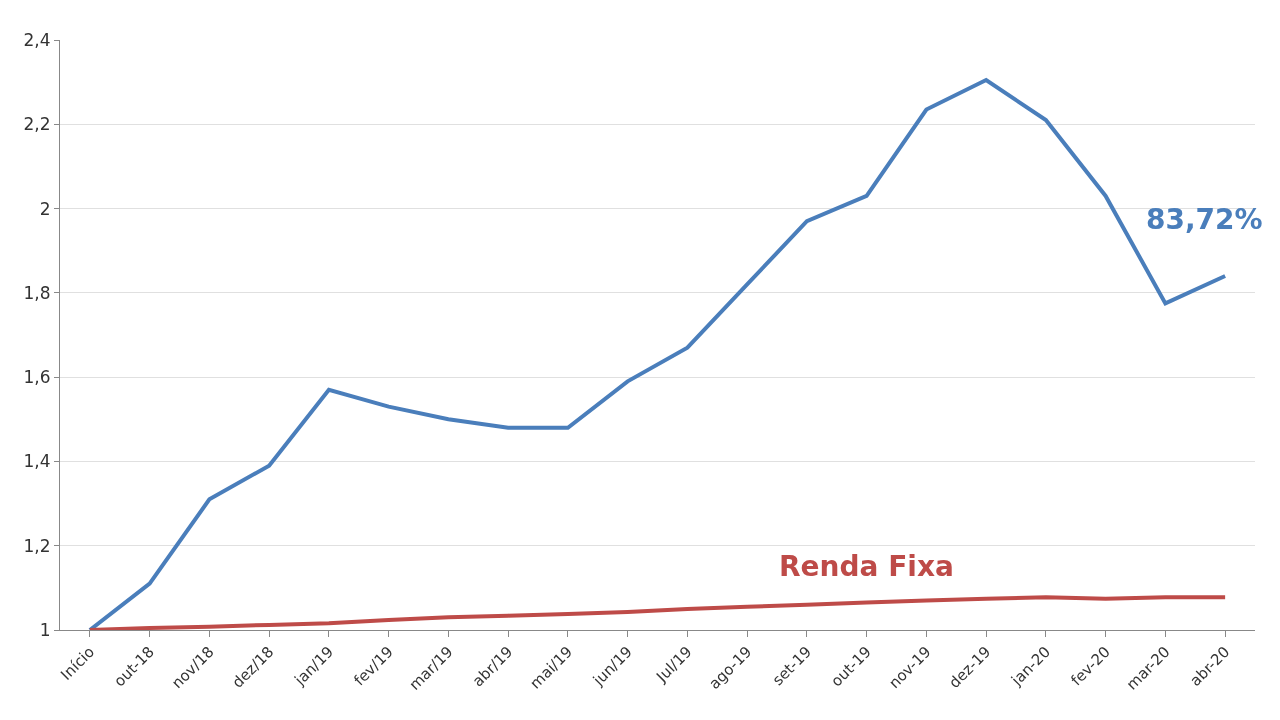  Describe the element at coordinates (37, 461) in the screenshot. I see `y-tick-label: 1,4` at that location.